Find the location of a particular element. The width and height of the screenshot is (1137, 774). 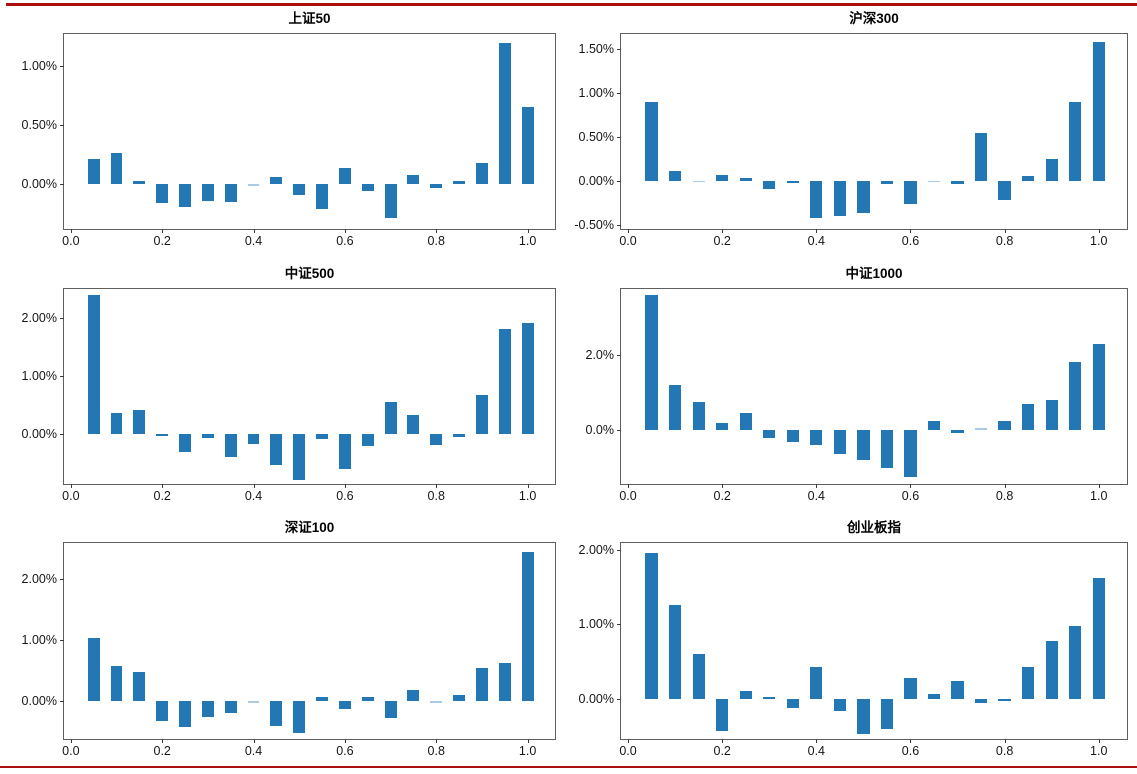

y-tick-label: 1.50% is located at coordinates (596, 48).